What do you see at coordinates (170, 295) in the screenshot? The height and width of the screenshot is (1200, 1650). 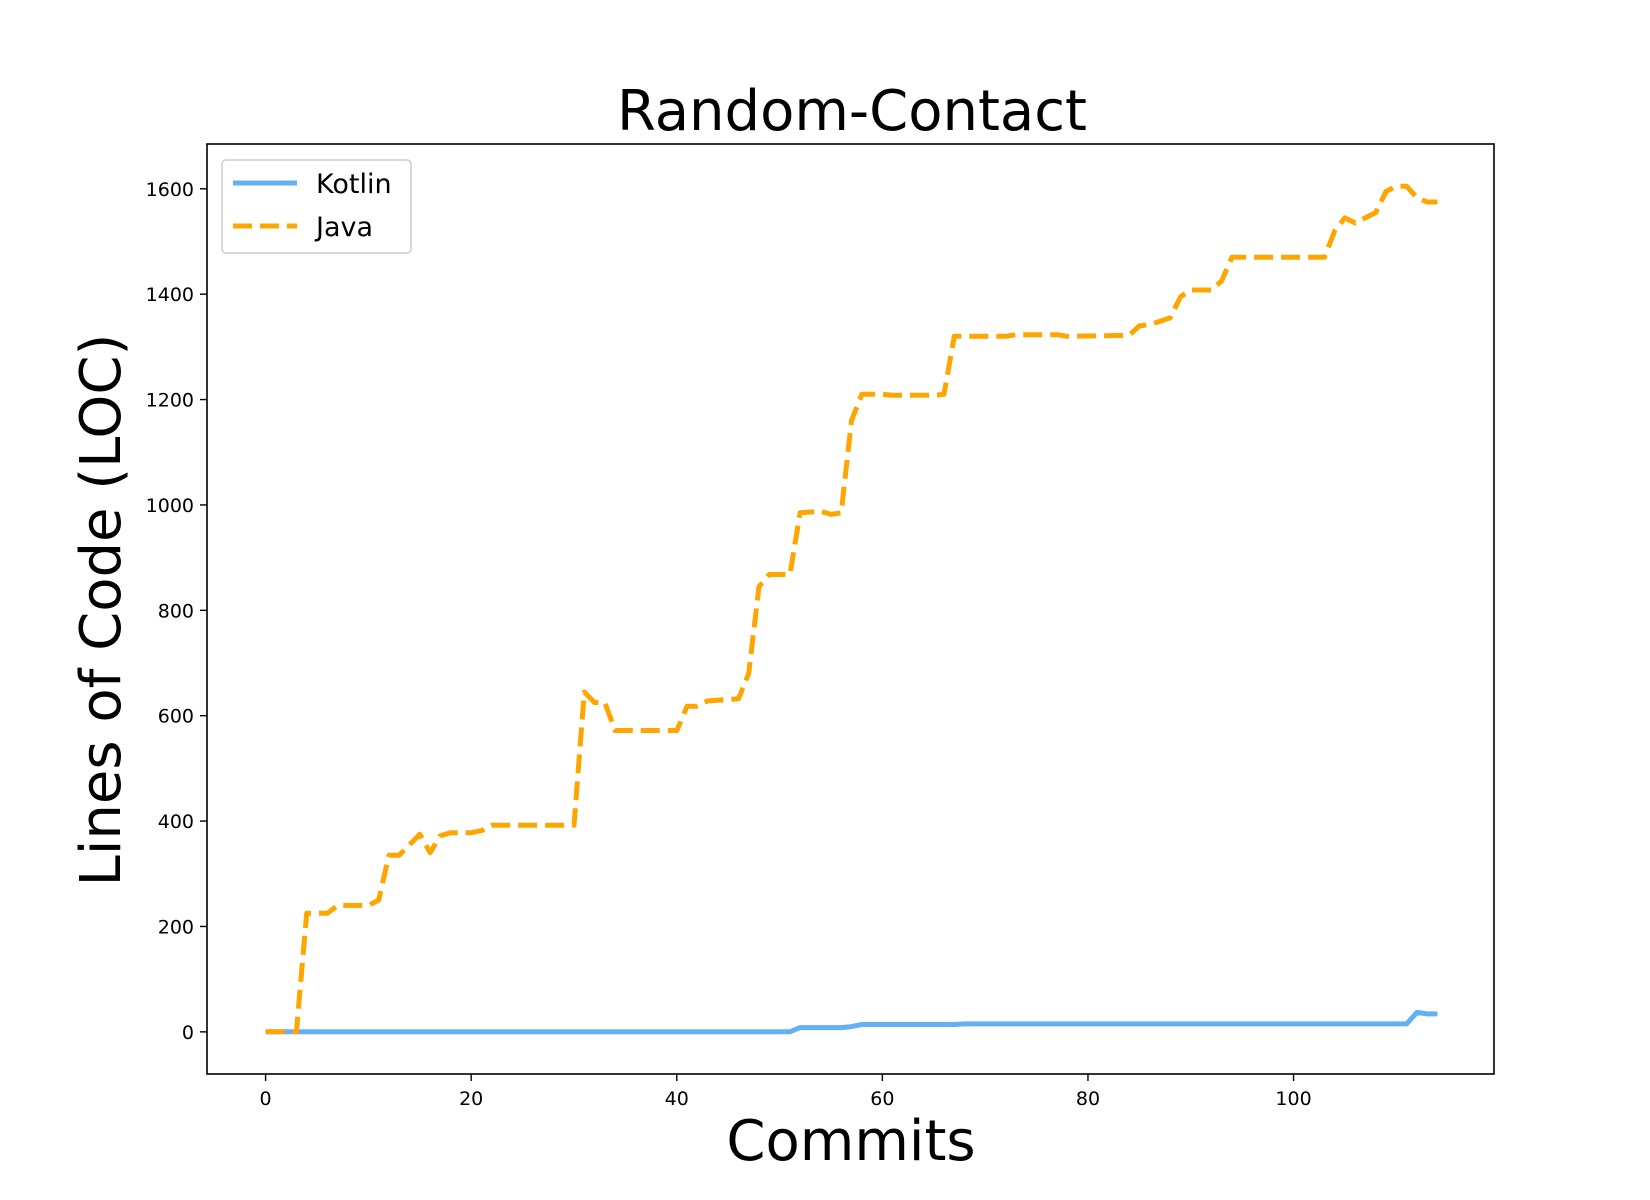 I see `y-tick-label: 1400` at bounding box center [170, 295].